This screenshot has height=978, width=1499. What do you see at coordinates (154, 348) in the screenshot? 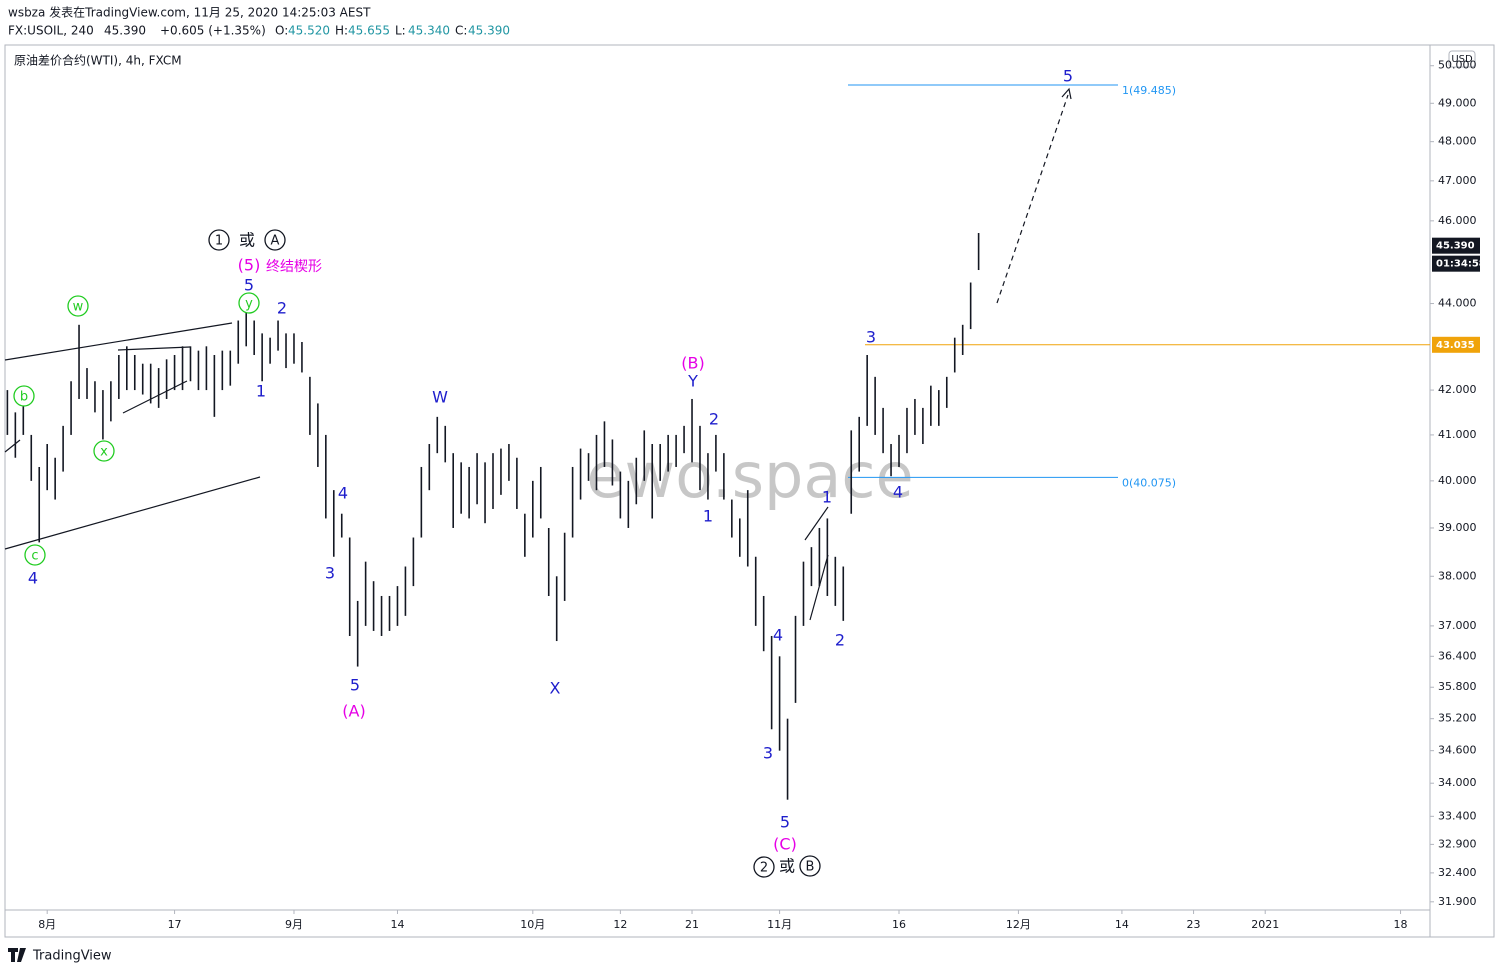
I see `triangle-upper` at bounding box center [154, 348].